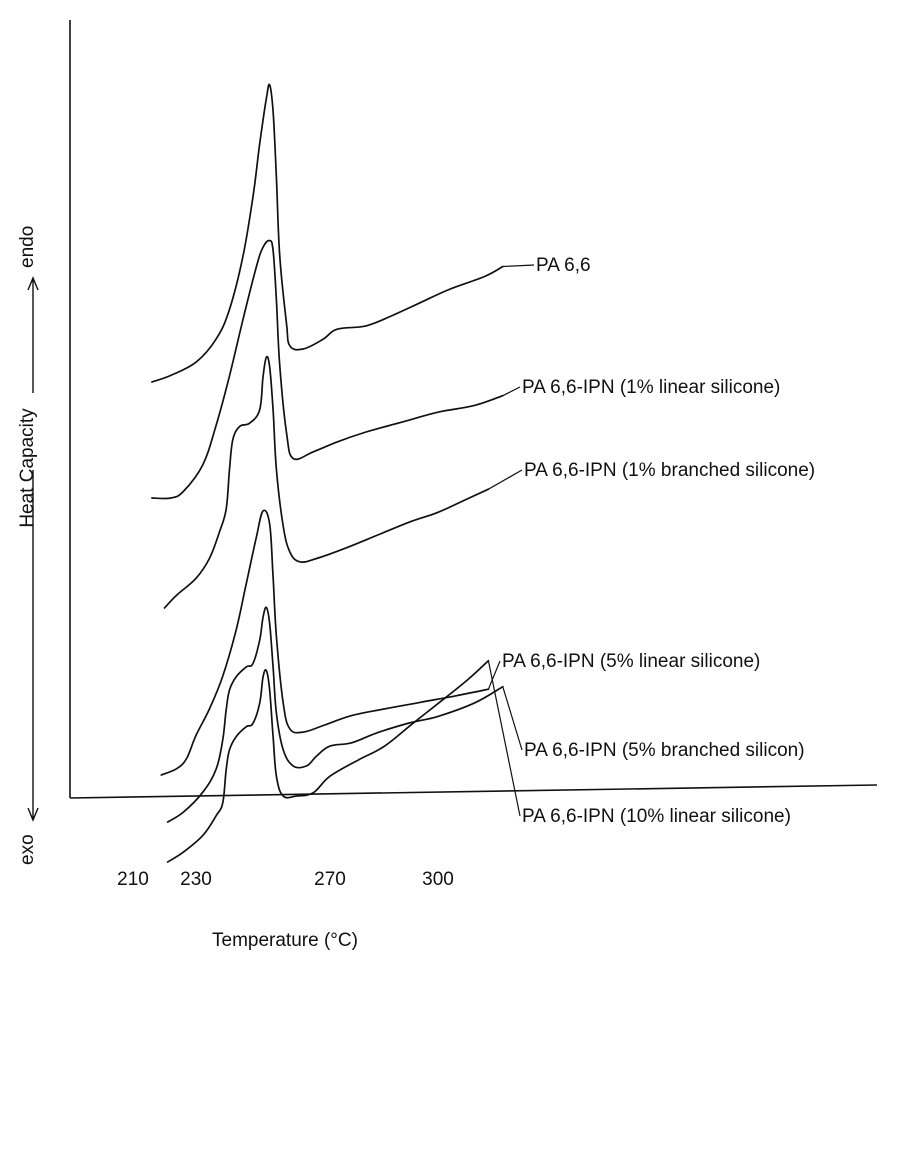 The height and width of the screenshot is (1154, 899). I want to click on y-axis-endo-label: endo, so click(27, 247).